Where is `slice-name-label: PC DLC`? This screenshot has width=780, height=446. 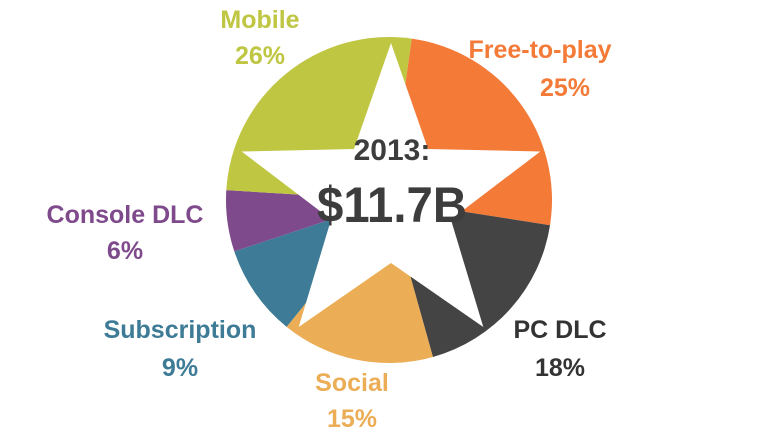
slice-name-label: PC DLC is located at coordinates (559, 330).